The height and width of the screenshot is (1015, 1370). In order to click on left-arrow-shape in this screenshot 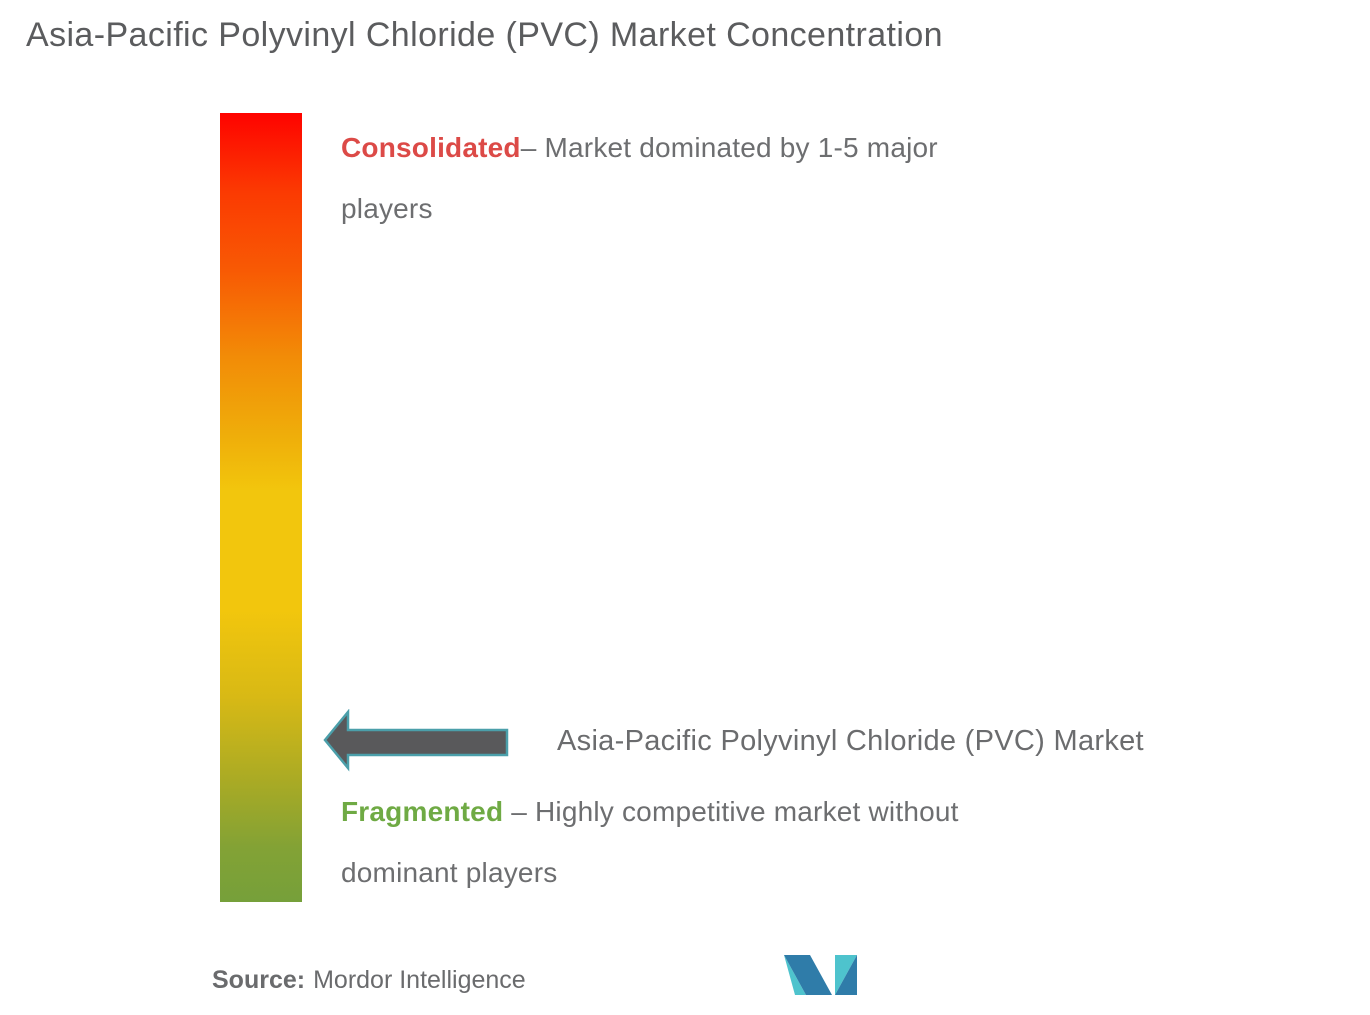, I will do `click(416, 740)`.